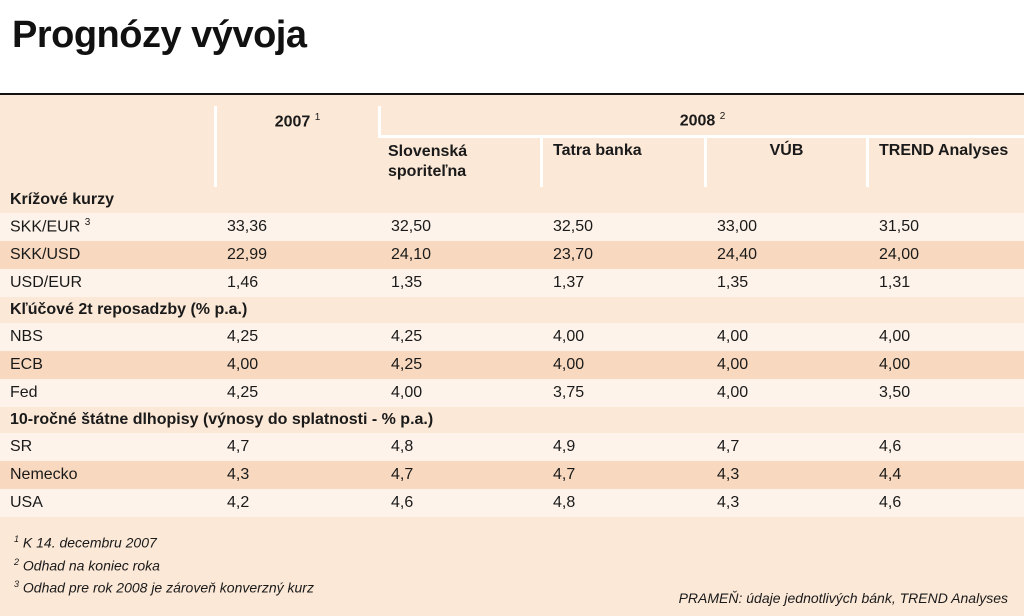  Describe the element at coordinates (159, 35) in the screenshot. I see `page-title: Prognózy vývoja` at that location.